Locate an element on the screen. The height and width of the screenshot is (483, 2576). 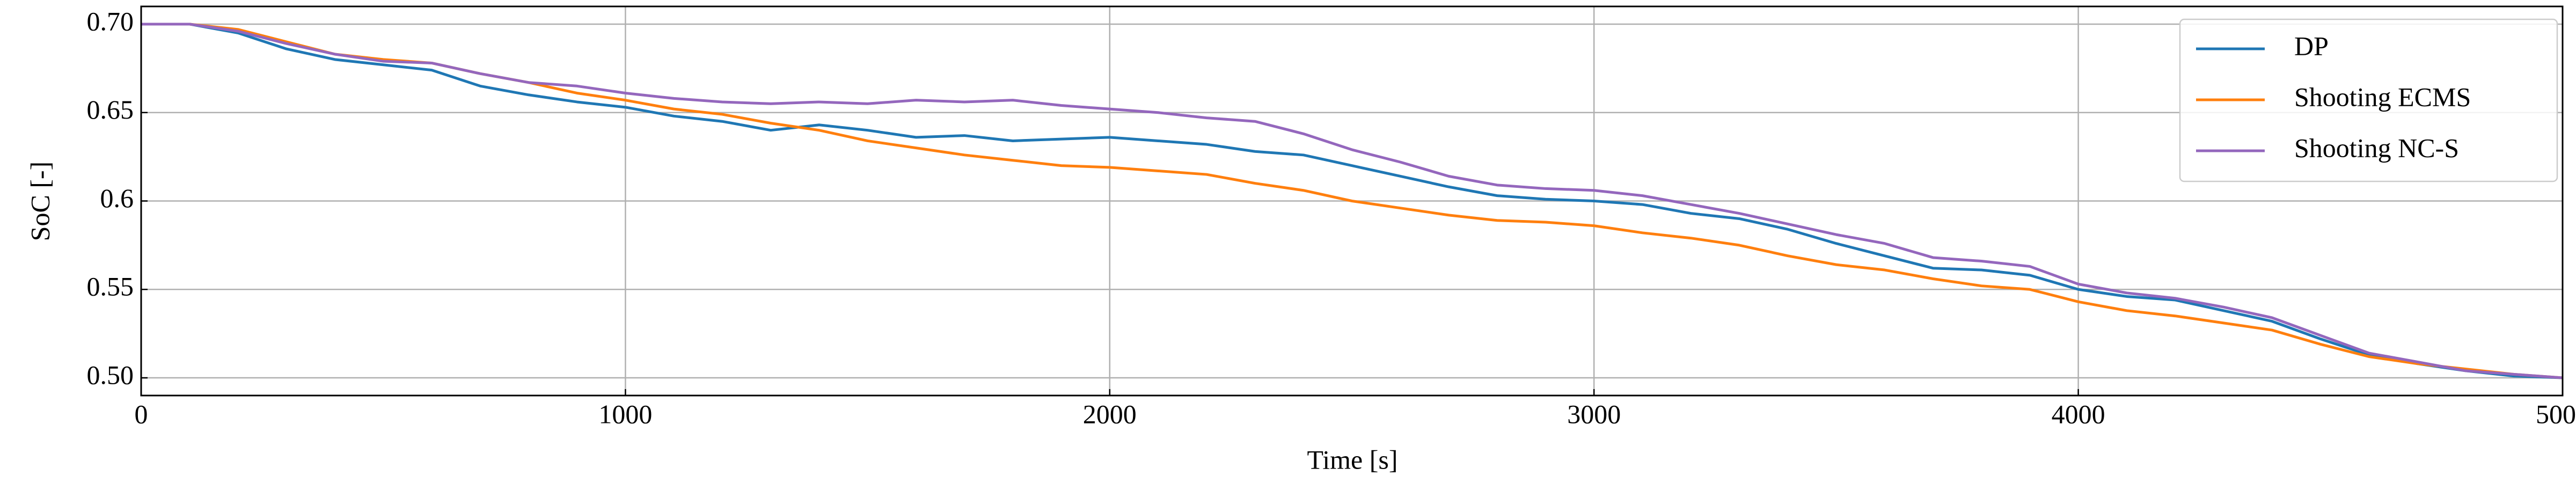
y-tick-label: 0.65 is located at coordinates (110, 109).